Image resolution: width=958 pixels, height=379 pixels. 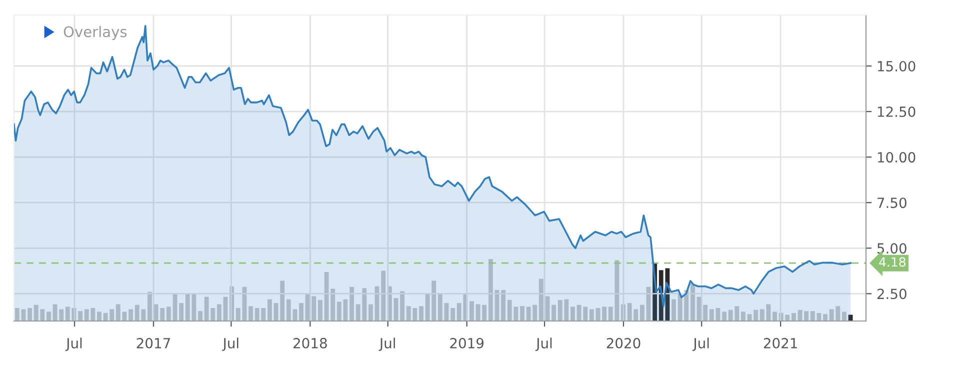 I want to click on y-tick-label: 5.00, so click(x=891, y=248).